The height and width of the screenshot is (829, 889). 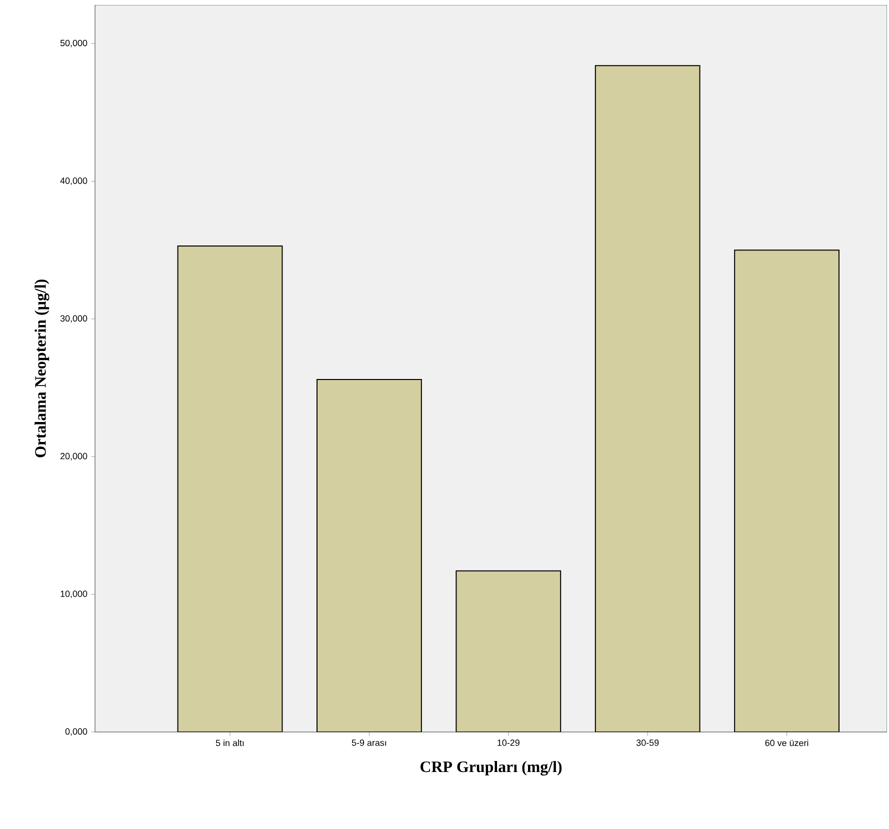 I want to click on y-tick-label: 0,000, so click(x=76, y=732).